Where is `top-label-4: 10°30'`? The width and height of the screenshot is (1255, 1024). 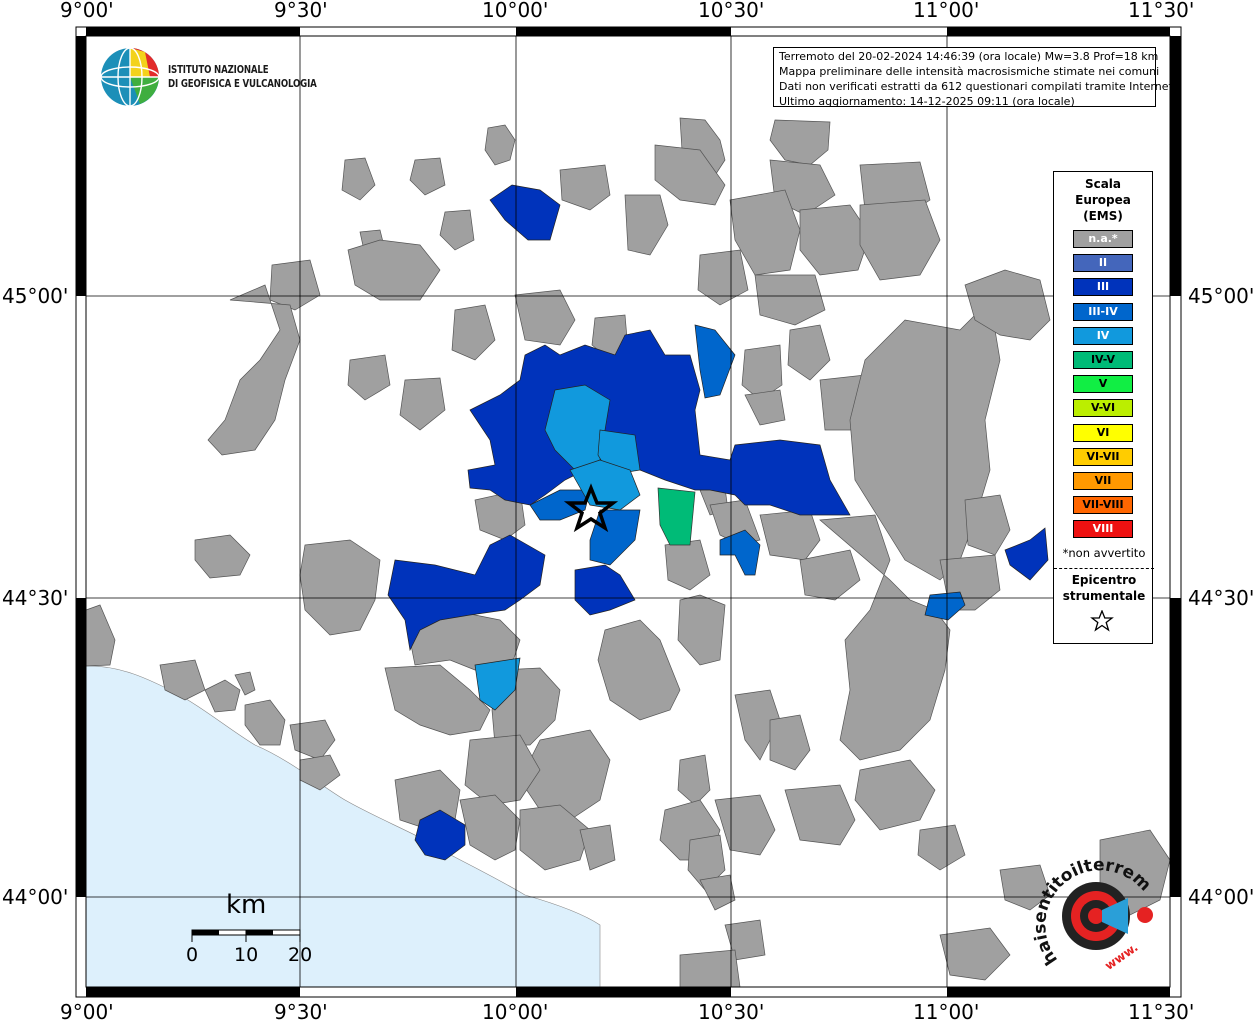
top-label-4: 10°30' is located at coordinates (731, 11).